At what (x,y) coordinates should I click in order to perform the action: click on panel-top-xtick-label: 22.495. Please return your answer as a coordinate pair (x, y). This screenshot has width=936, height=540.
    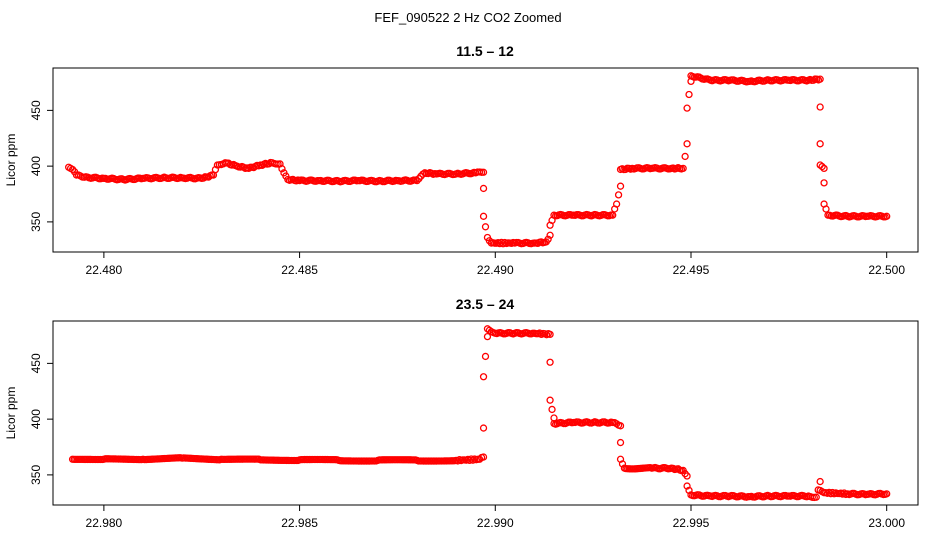
    Looking at the image, I should click on (691, 270).